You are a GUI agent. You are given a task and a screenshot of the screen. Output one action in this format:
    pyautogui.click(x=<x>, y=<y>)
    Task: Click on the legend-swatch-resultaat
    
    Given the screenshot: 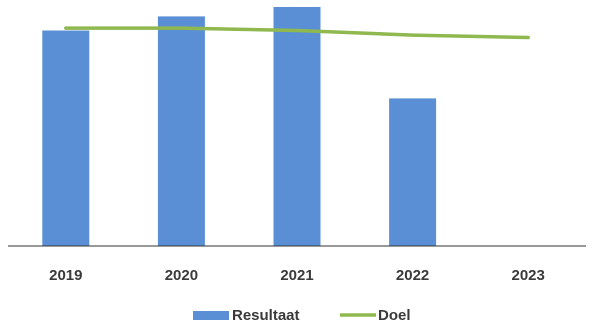 What is the action you would take?
    pyautogui.click(x=211, y=315)
    